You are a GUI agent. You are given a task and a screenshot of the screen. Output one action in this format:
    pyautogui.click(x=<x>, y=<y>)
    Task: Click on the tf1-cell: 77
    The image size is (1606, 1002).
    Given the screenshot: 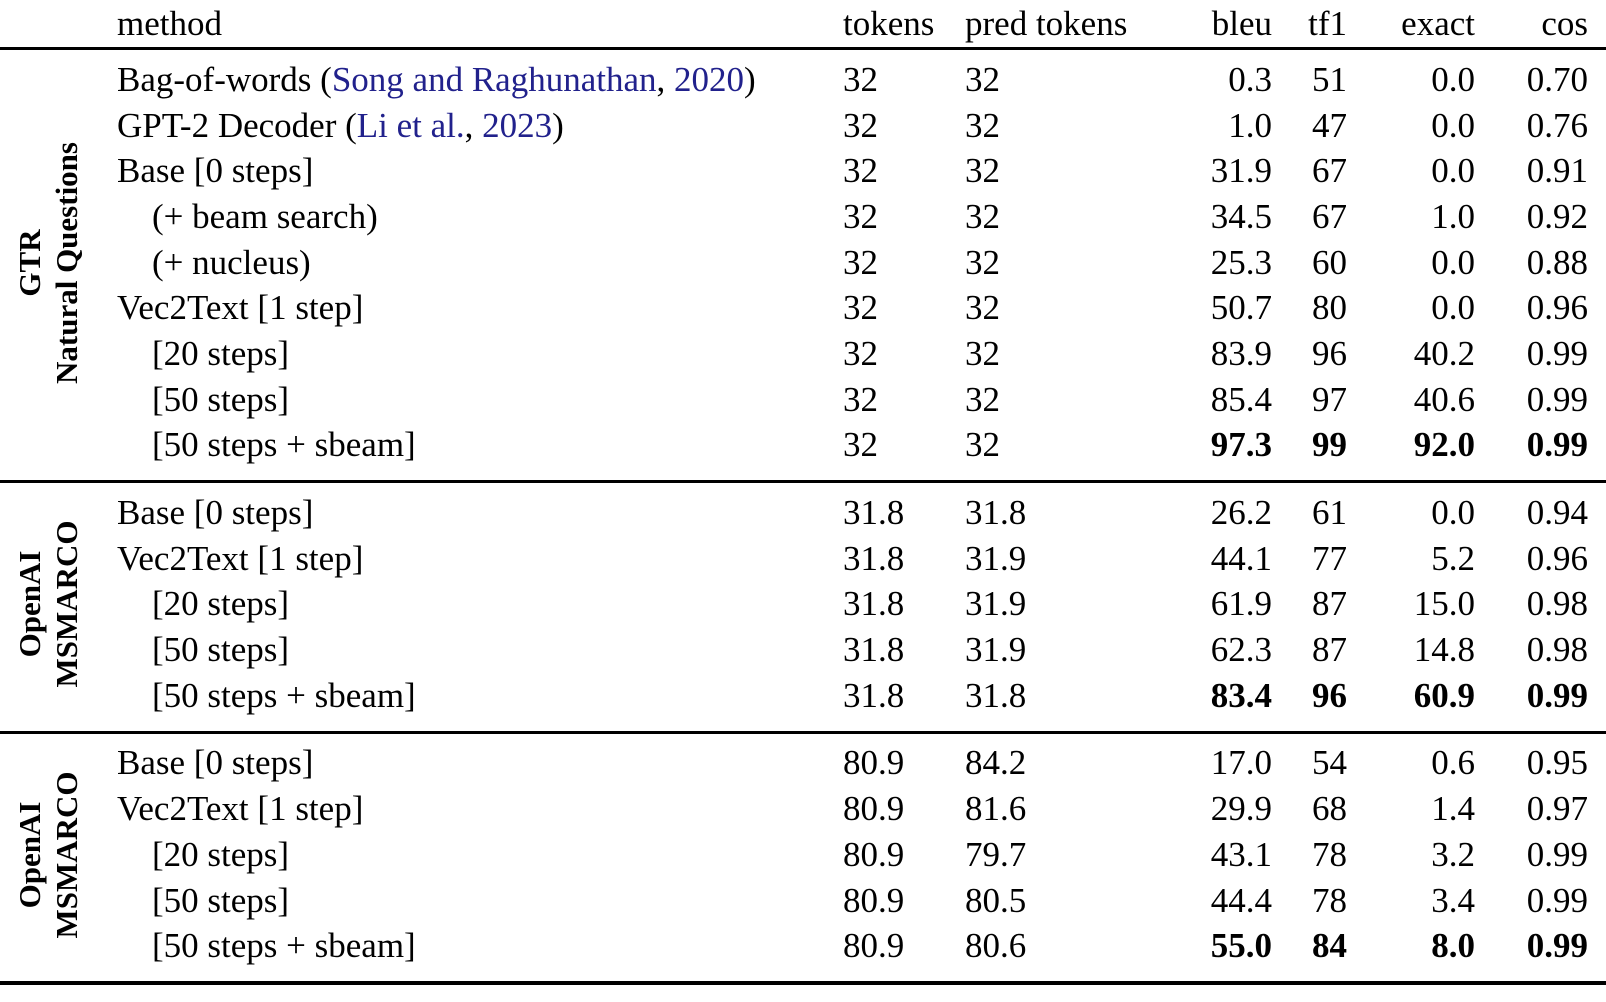 What is the action you would take?
    pyautogui.click(x=1329, y=558)
    